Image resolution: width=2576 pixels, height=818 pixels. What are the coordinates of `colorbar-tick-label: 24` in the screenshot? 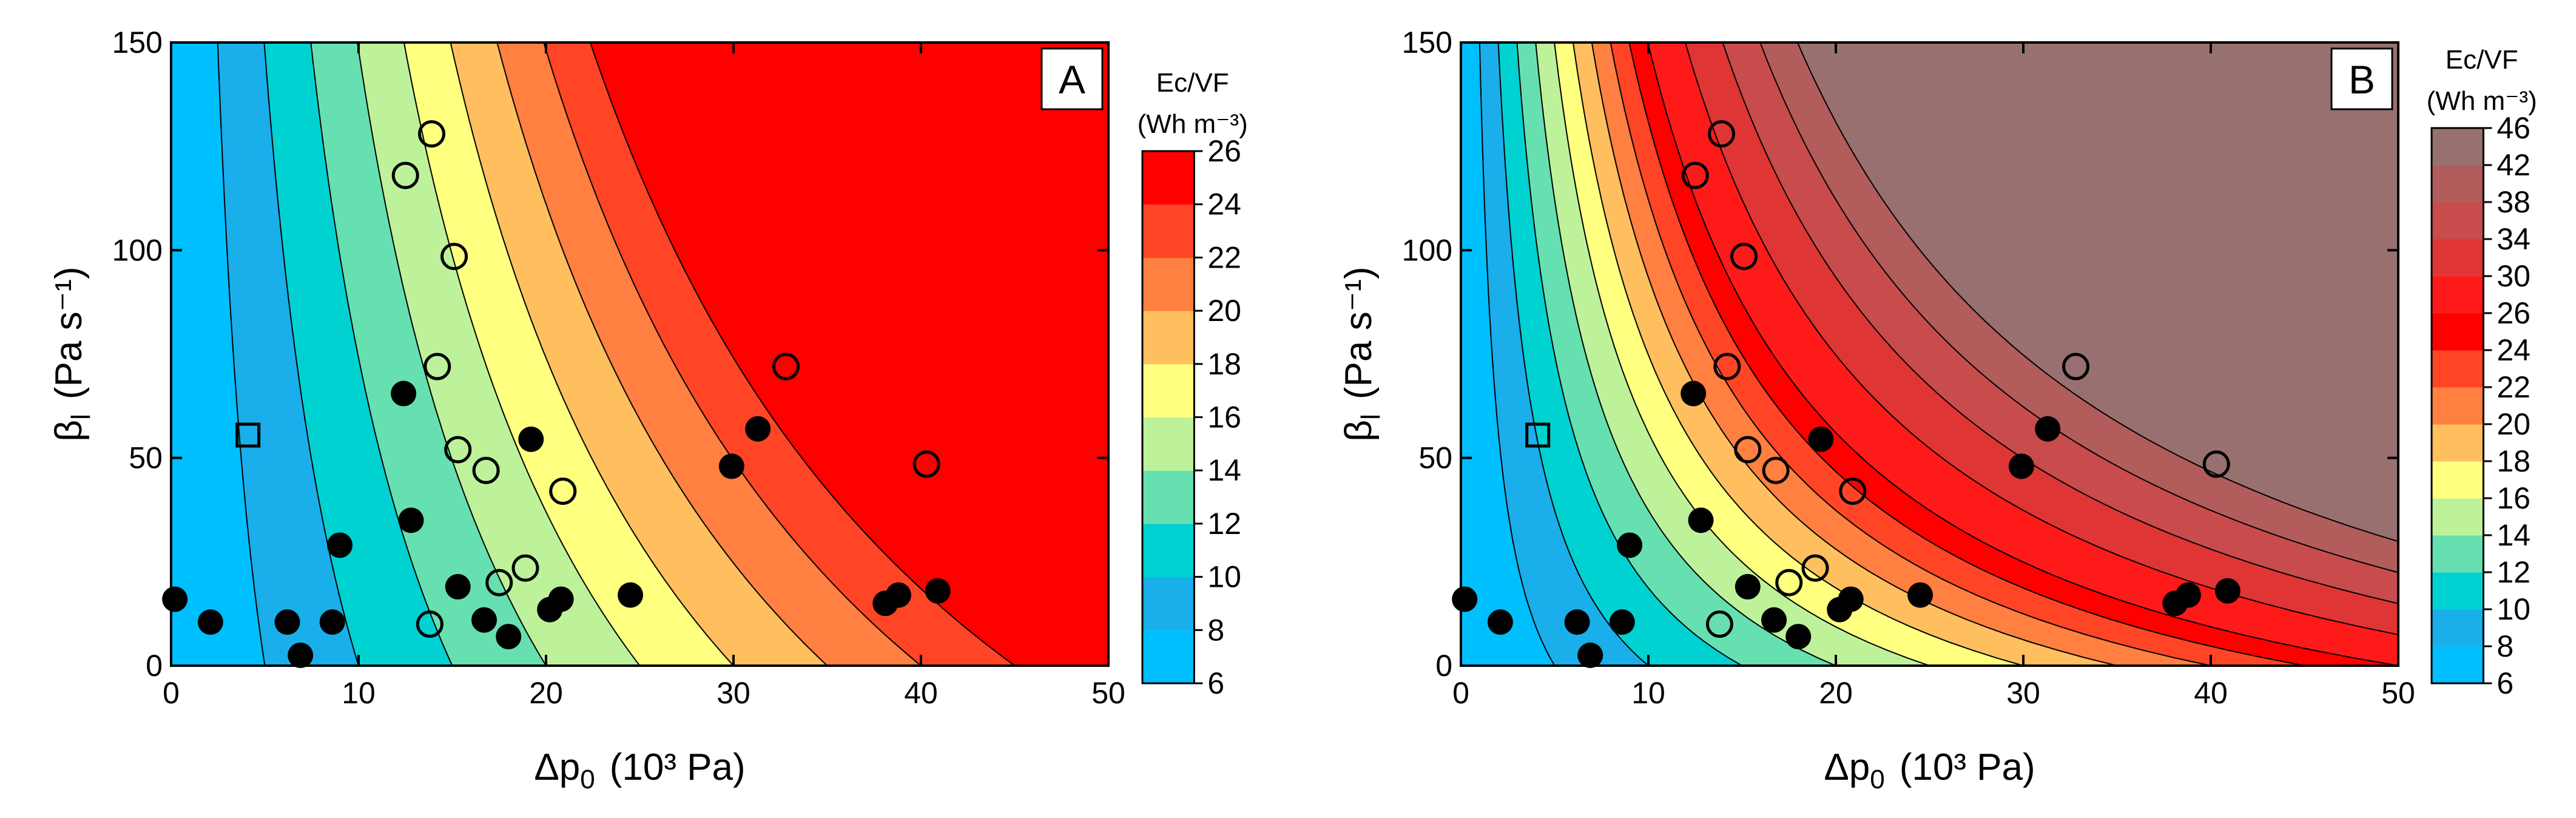 It's located at (1224, 204).